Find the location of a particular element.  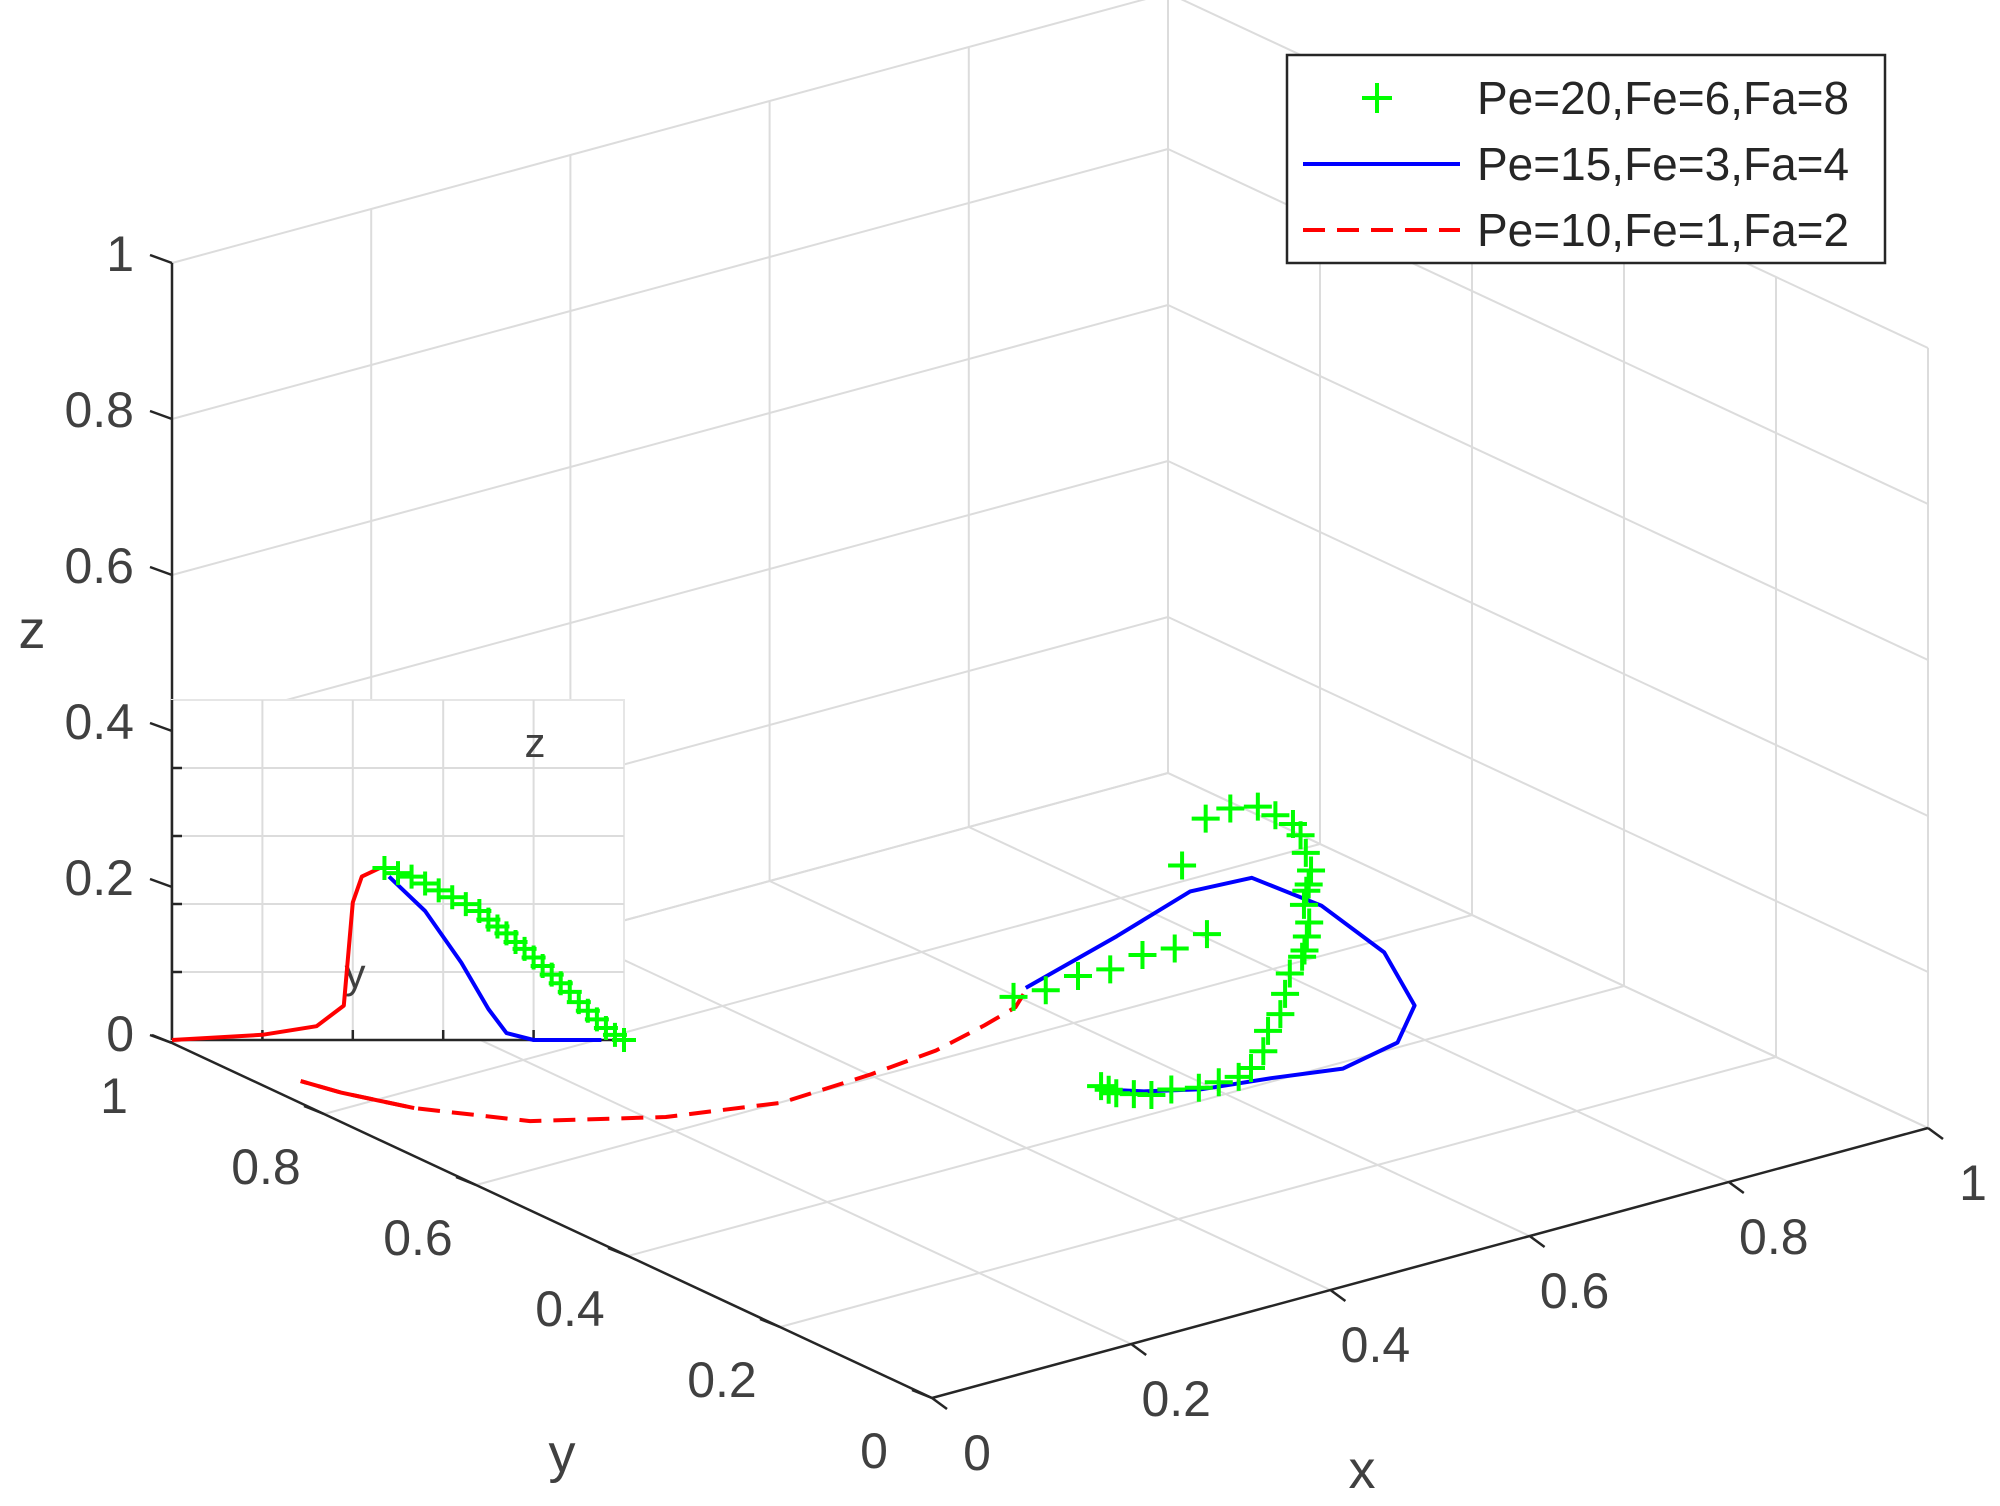

z-axis-label: z is located at coordinates (32, 630).